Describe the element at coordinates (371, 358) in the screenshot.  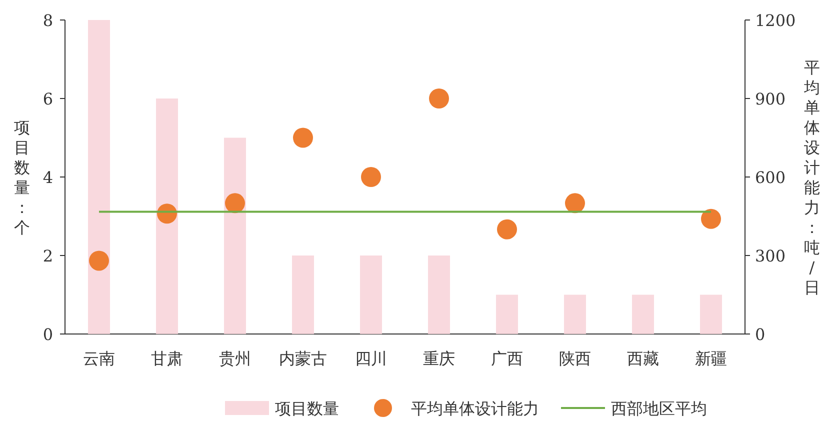
I see `x-tick-label: 四川` at that location.